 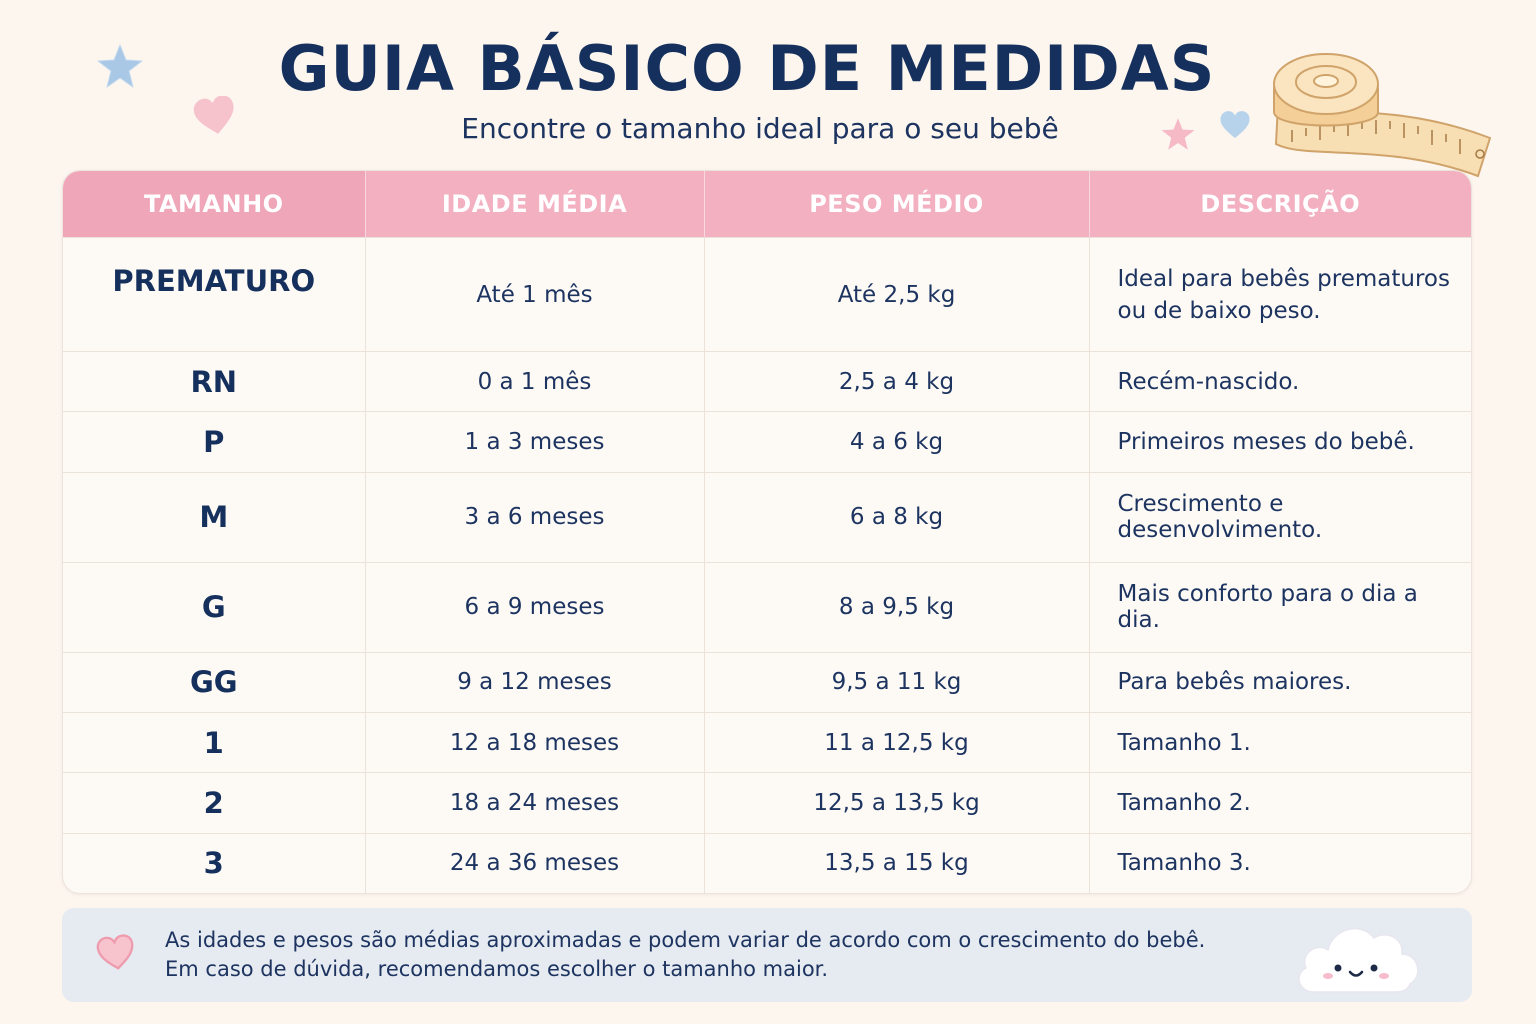 What do you see at coordinates (535, 607) in the screenshot?
I see `age-cell: 6 a 9 meses` at bounding box center [535, 607].